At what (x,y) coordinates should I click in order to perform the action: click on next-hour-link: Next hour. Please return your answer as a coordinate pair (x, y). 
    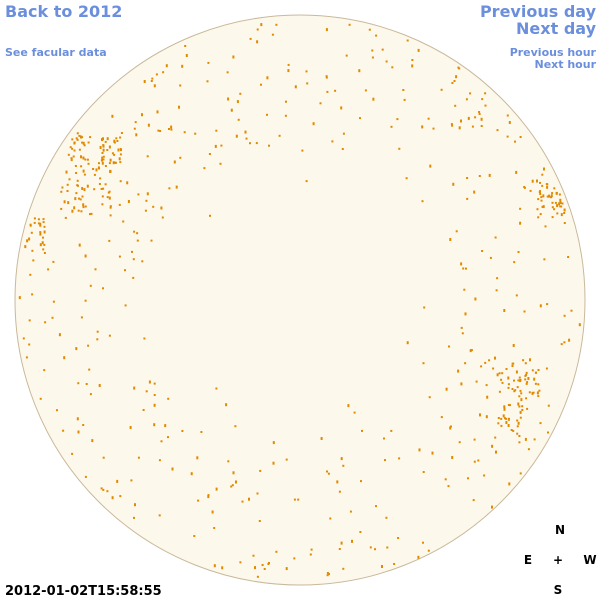
    Looking at the image, I should click on (566, 64).